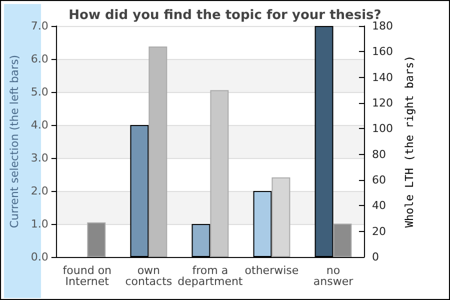 The image size is (450, 300). Describe the element at coordinates (39, 125) in the screenshot. I see `y-tick-label: 4.0` at that location.